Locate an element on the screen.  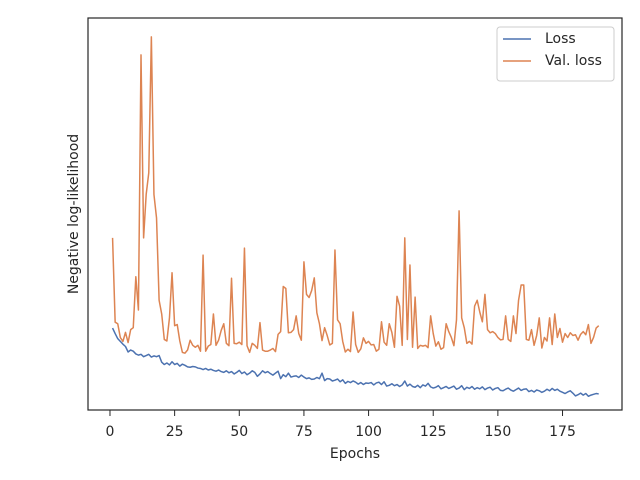
legend-label: Loss is located at coordinates (560, 39).